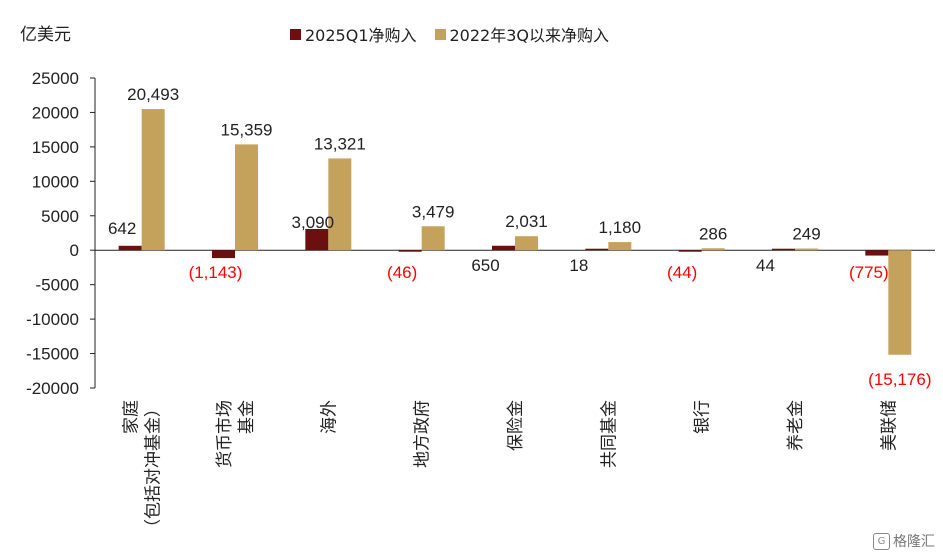  Describe the element at coordinates (765, 265) in the screenshot. I see `data-label-series-1: 44` at that location.